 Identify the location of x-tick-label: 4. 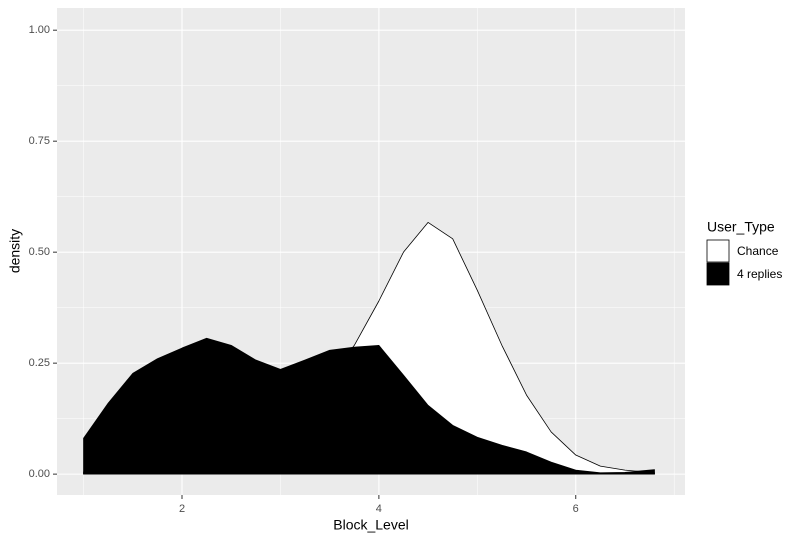
(379, 509).